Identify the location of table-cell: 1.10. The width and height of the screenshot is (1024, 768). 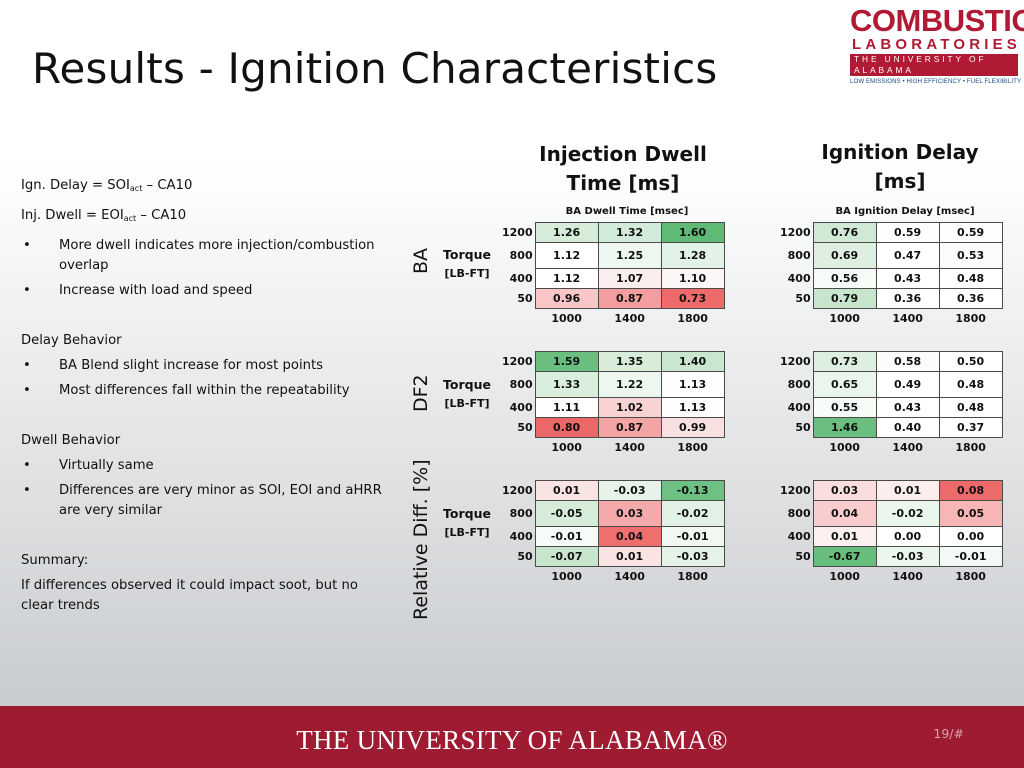
(692, 278).